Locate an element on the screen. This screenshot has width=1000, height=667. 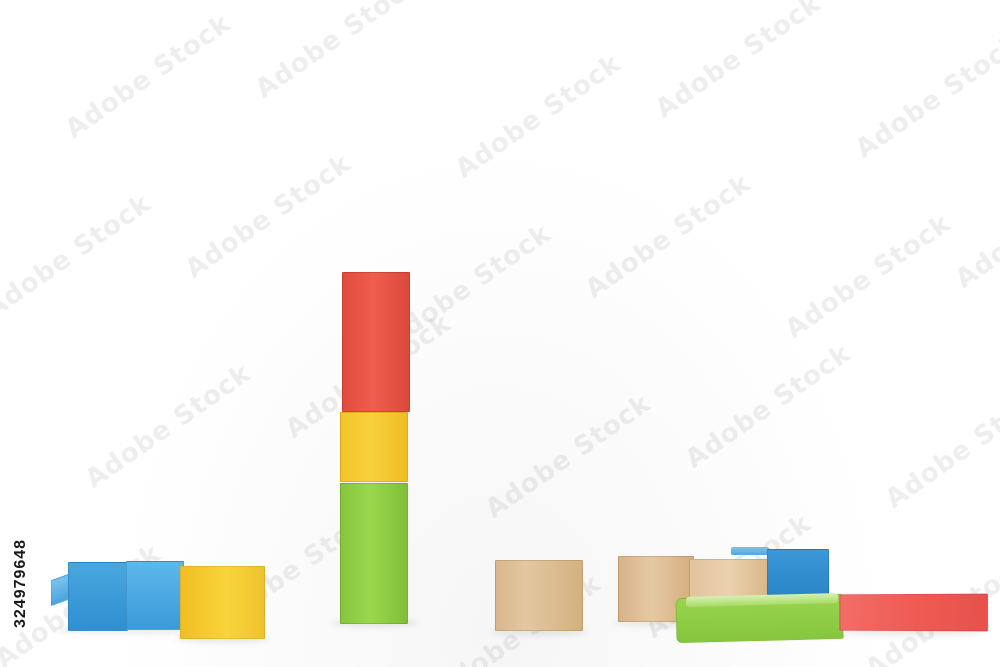
blue-block-right-lip is located at coordinates (750, 551).